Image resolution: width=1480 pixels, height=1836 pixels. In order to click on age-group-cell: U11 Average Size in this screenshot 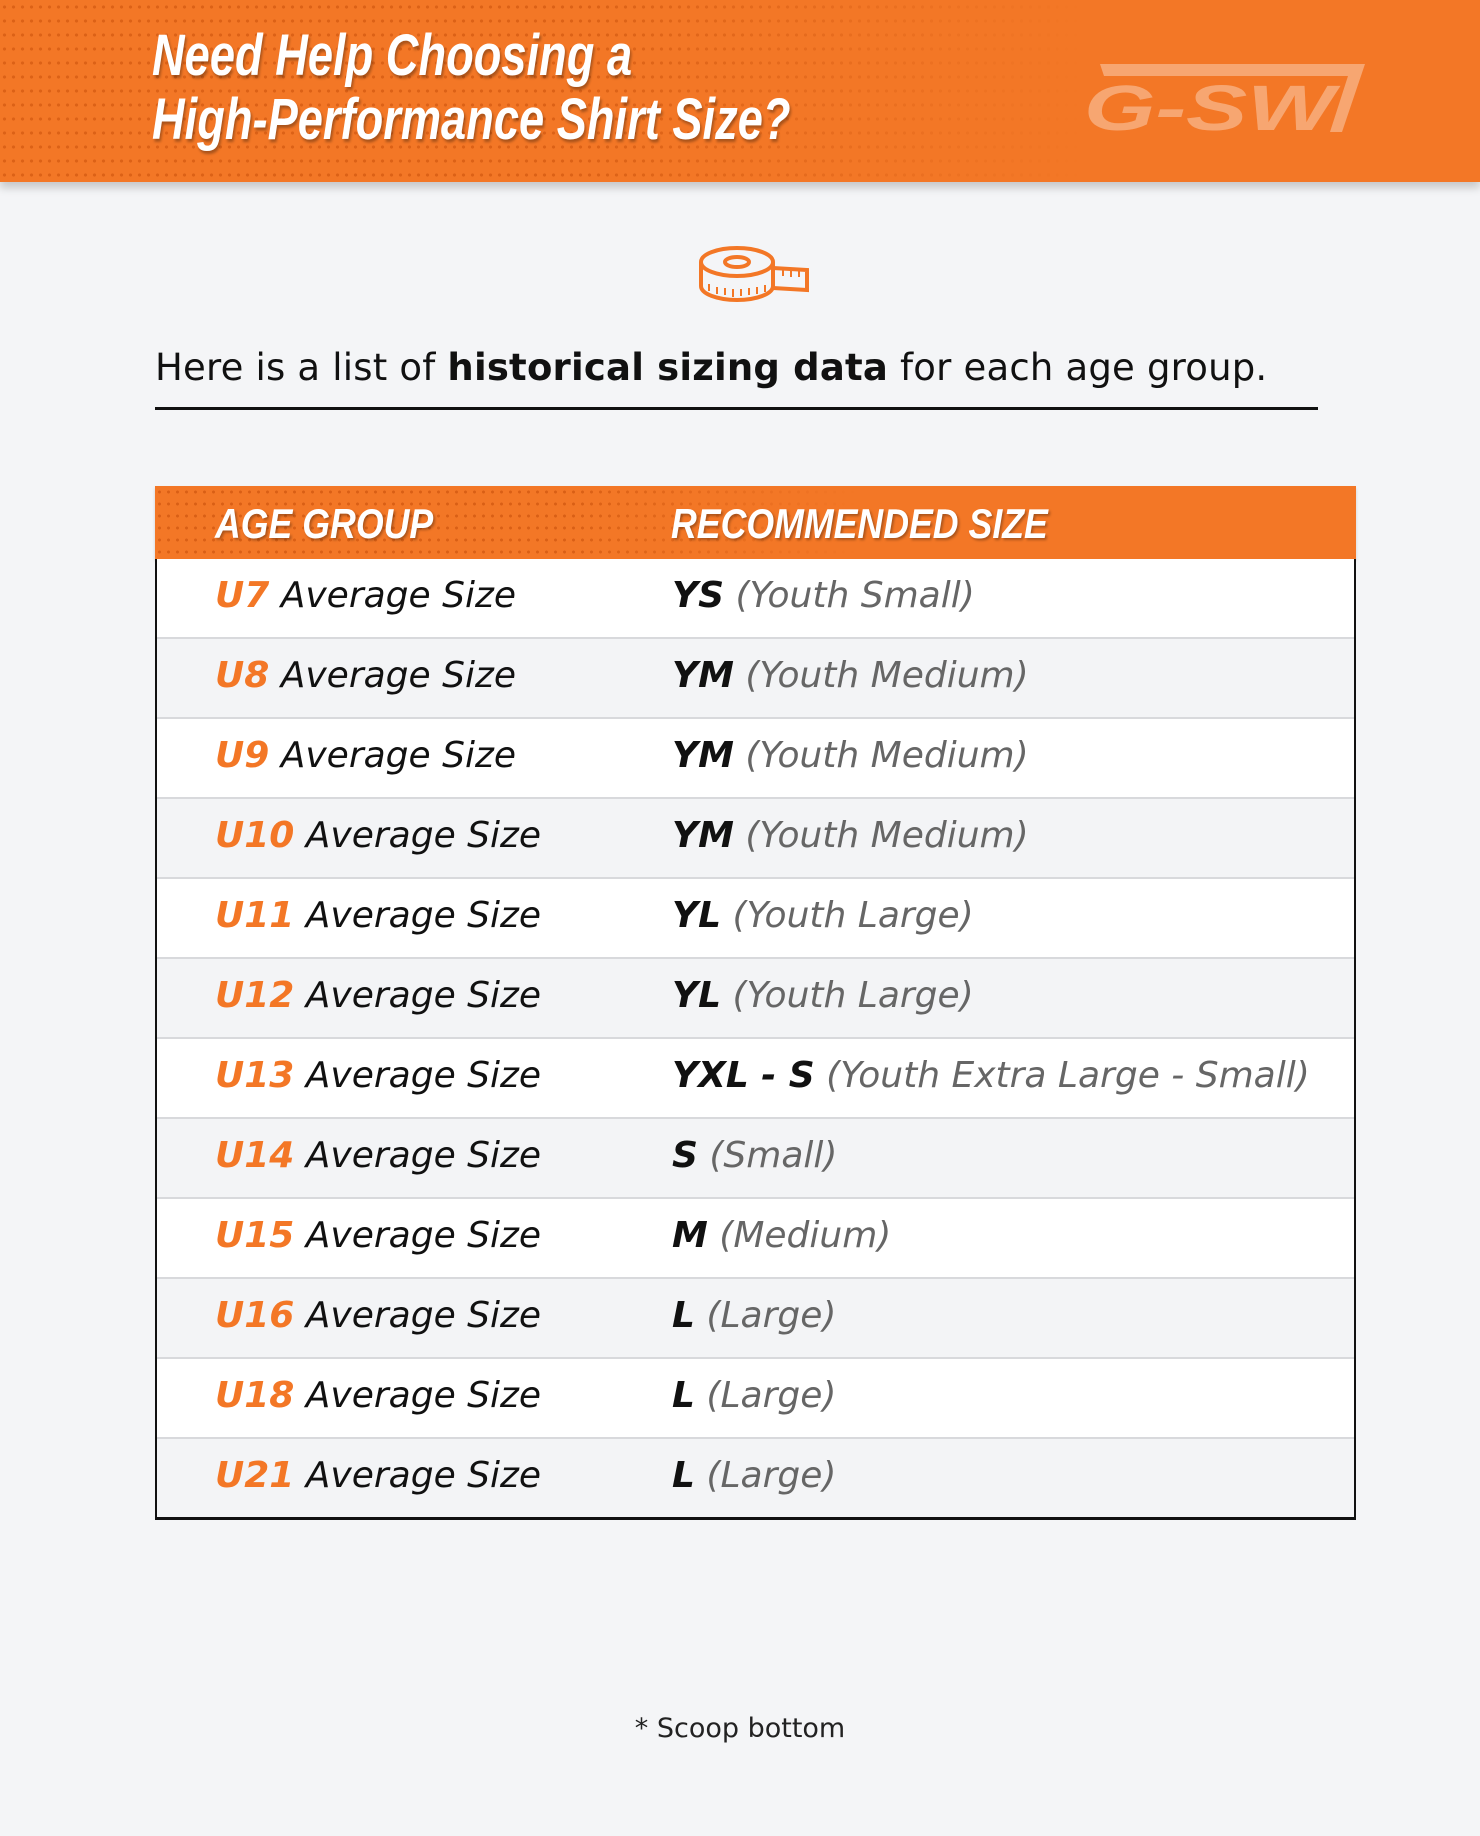, I will do `click(378, 915)`.